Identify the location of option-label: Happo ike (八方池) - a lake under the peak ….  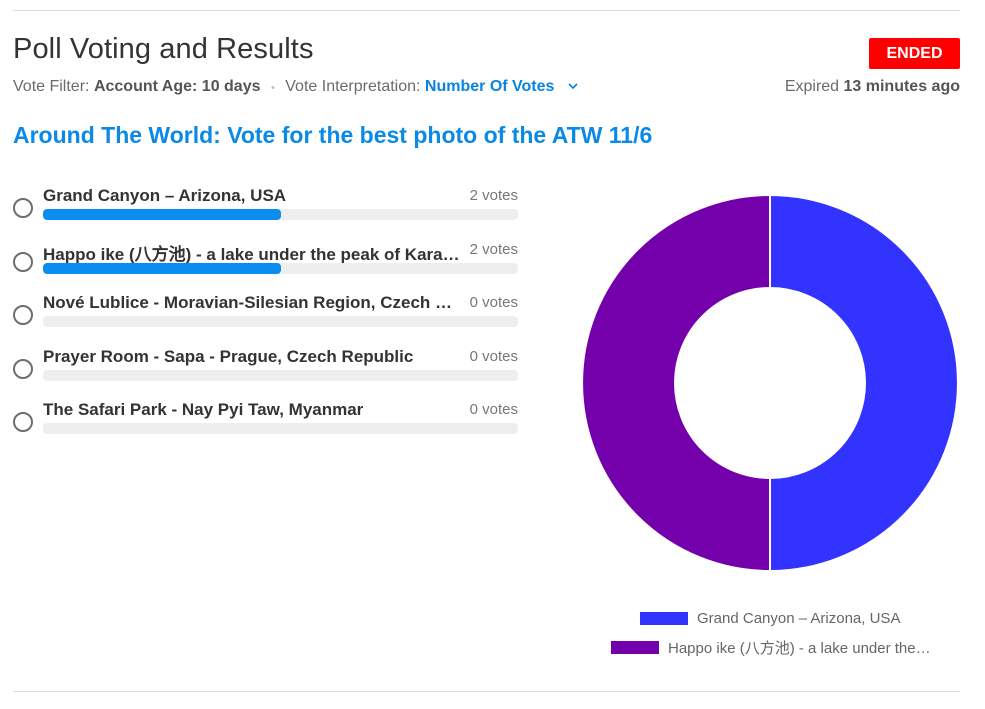
(253, 254).